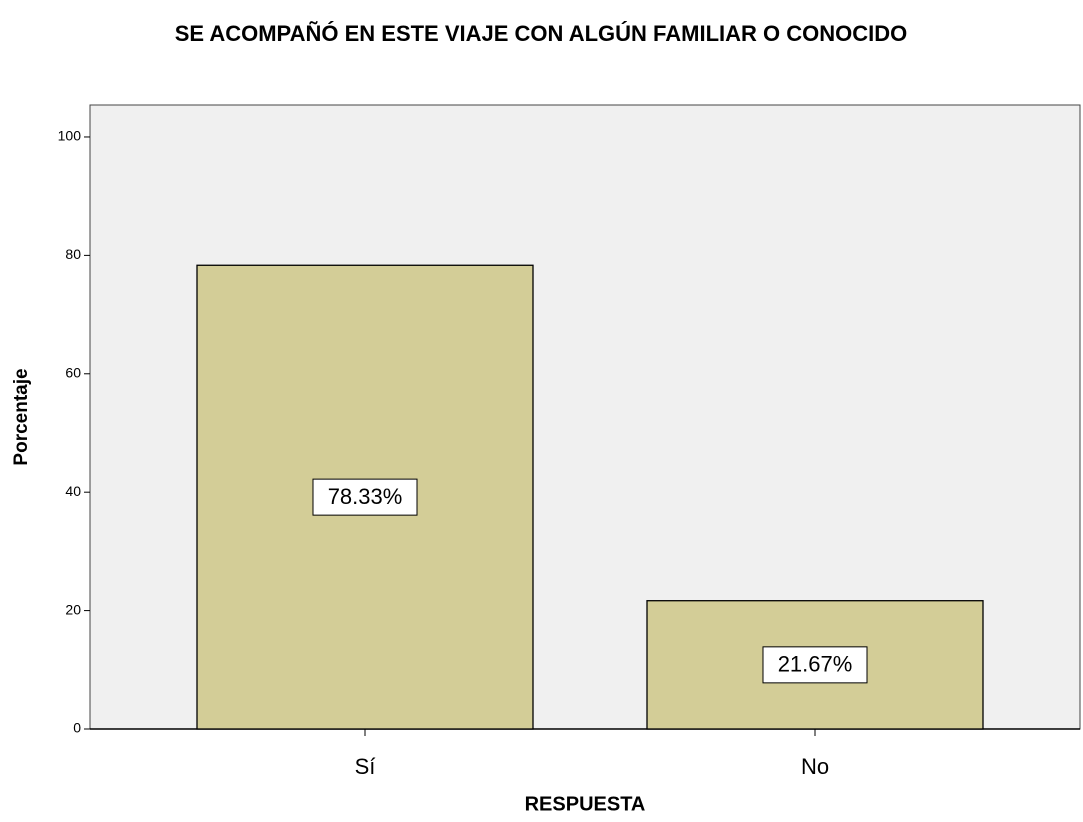  What do you see at coordinates (21, 416) in the screenshot?
I see `y-axis-label: Porcentaje` at bounding box center [21, 416].